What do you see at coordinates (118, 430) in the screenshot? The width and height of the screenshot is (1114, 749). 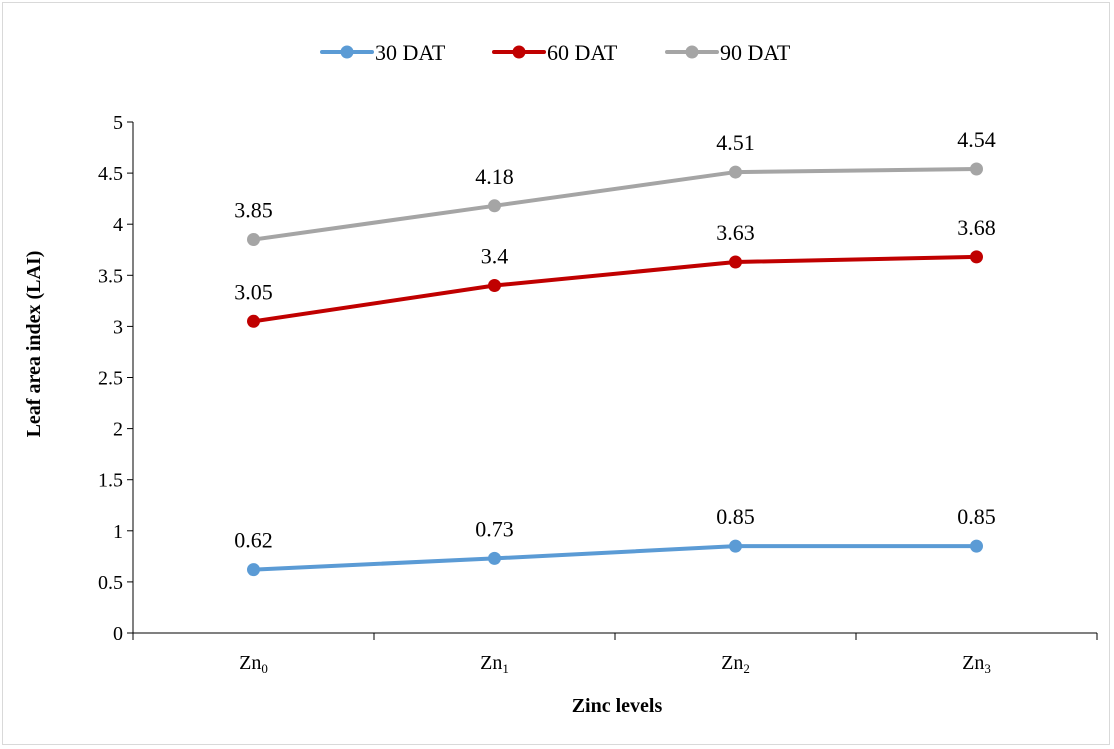 I see `y-tick-label: 2` at bounding box center [118, 430].